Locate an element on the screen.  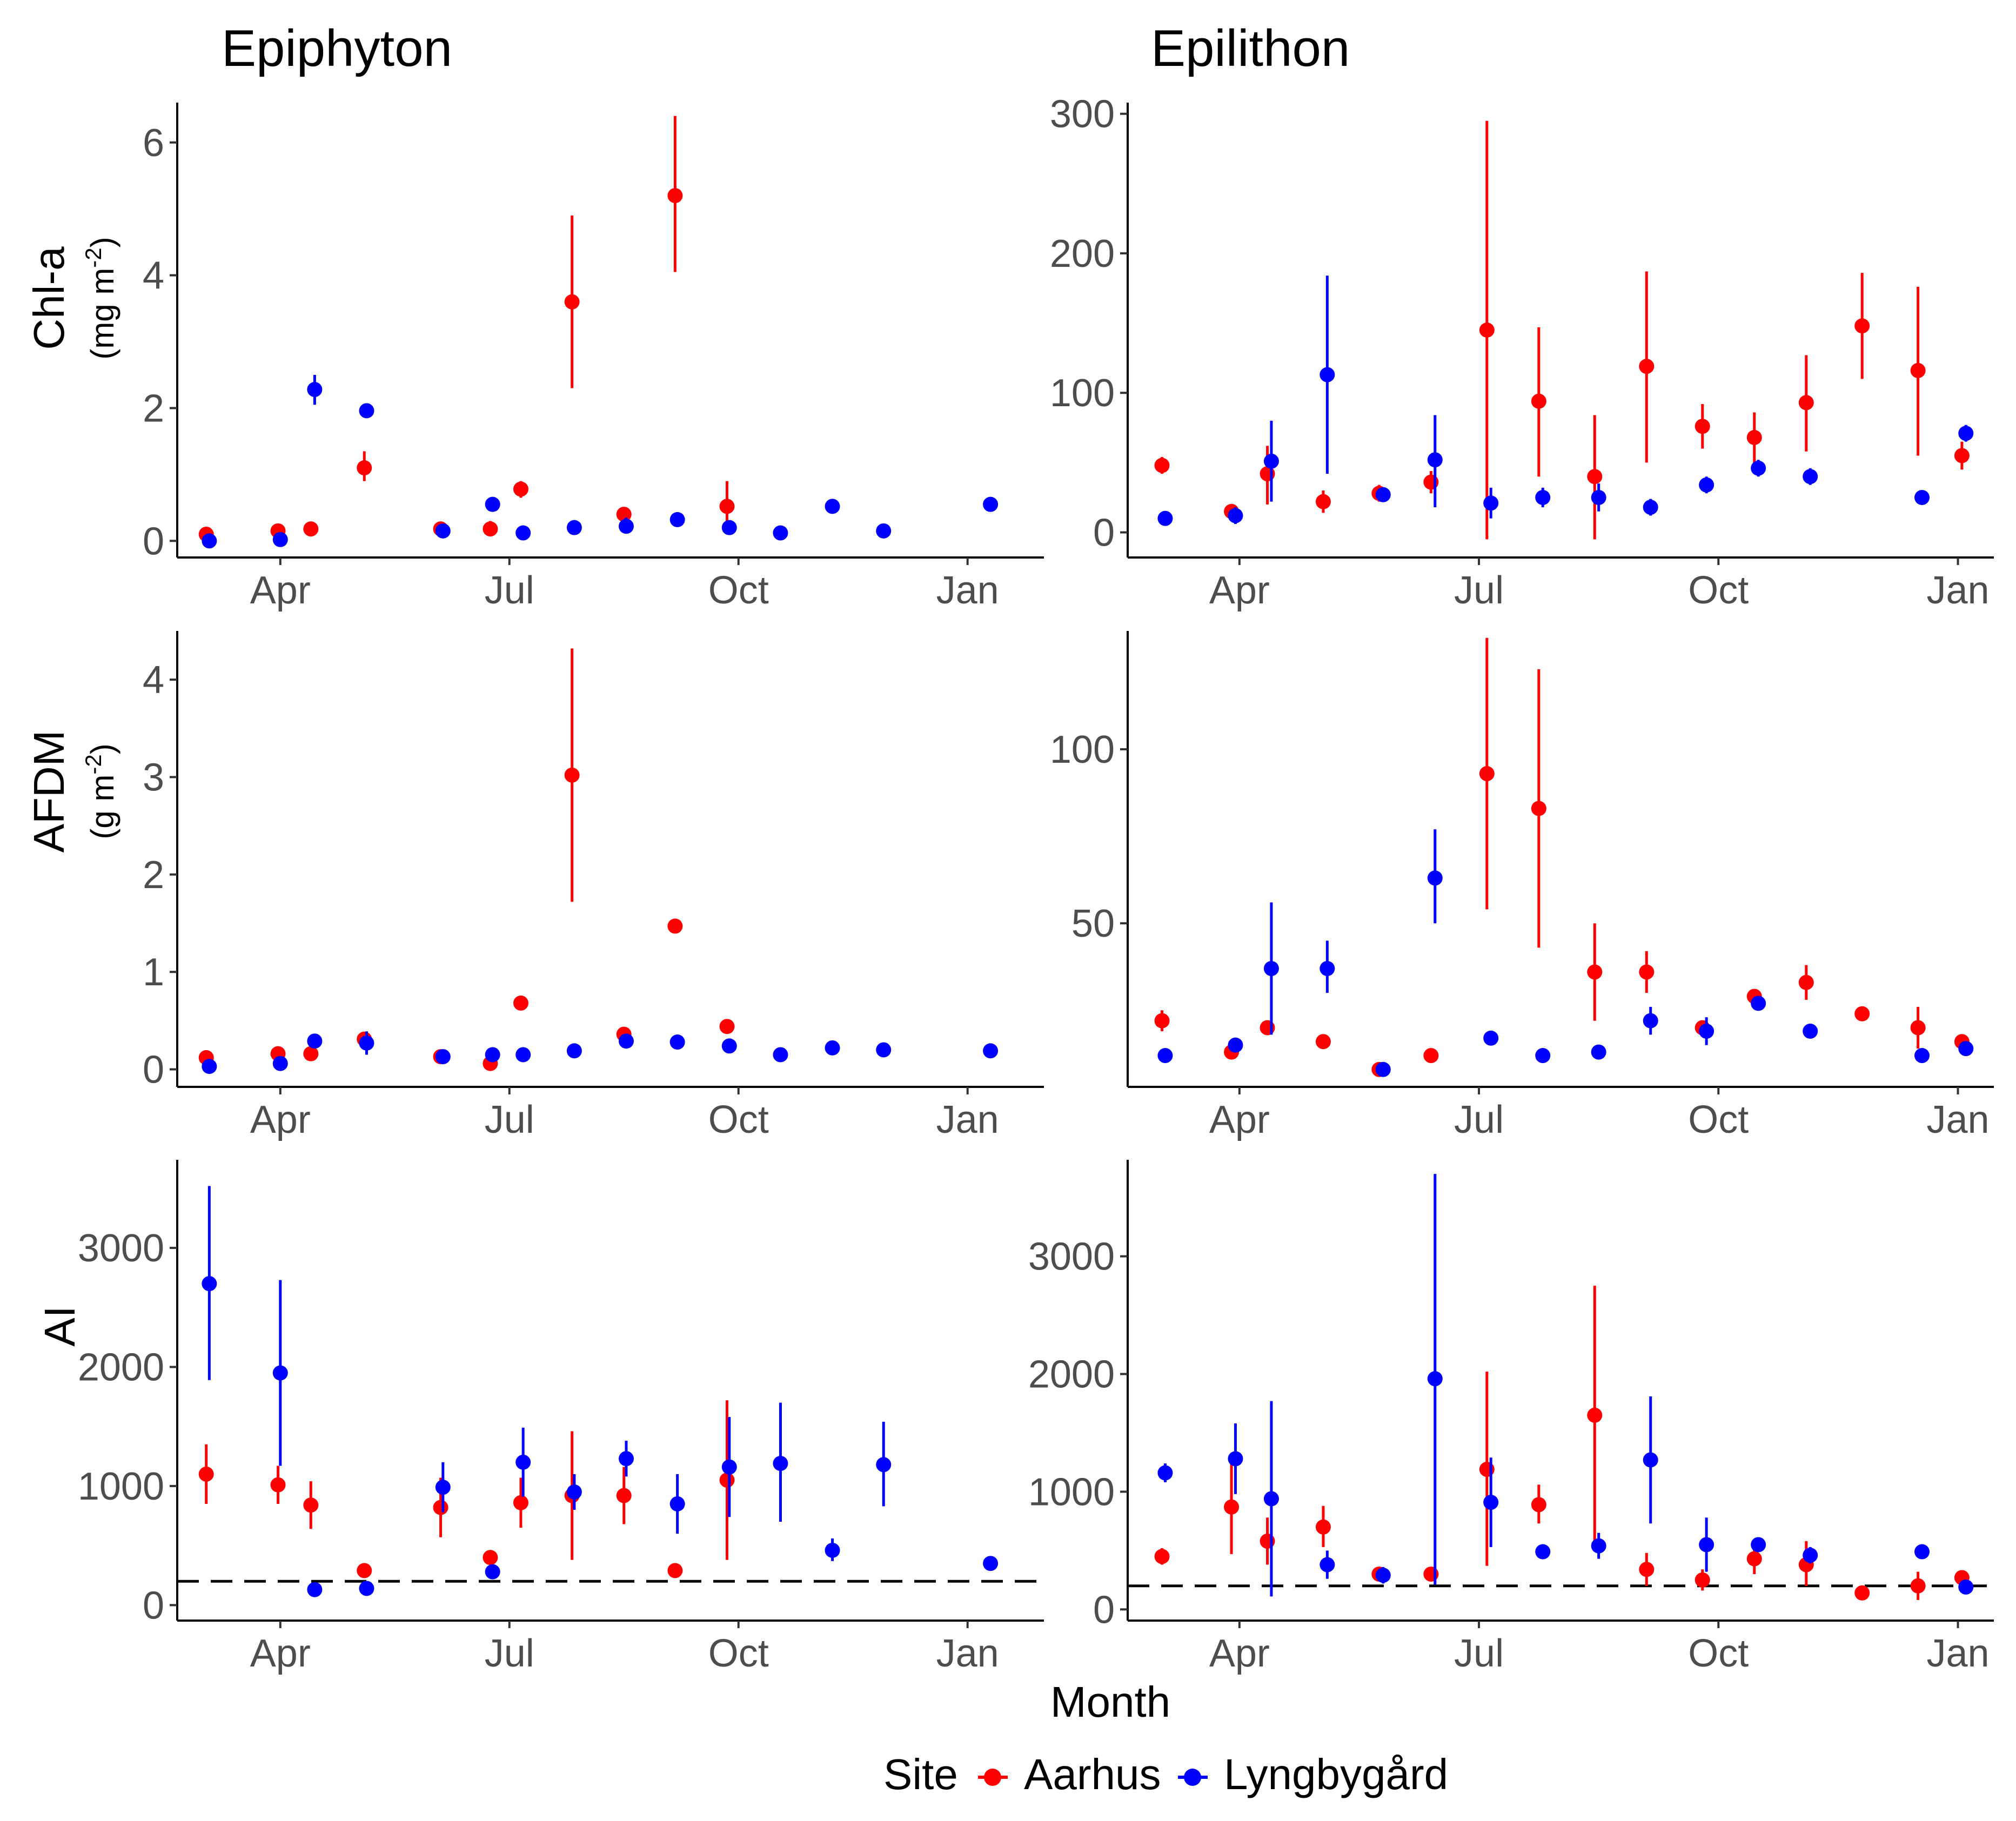
y-tick-label: 100 is located at coordinates (1082, 749).